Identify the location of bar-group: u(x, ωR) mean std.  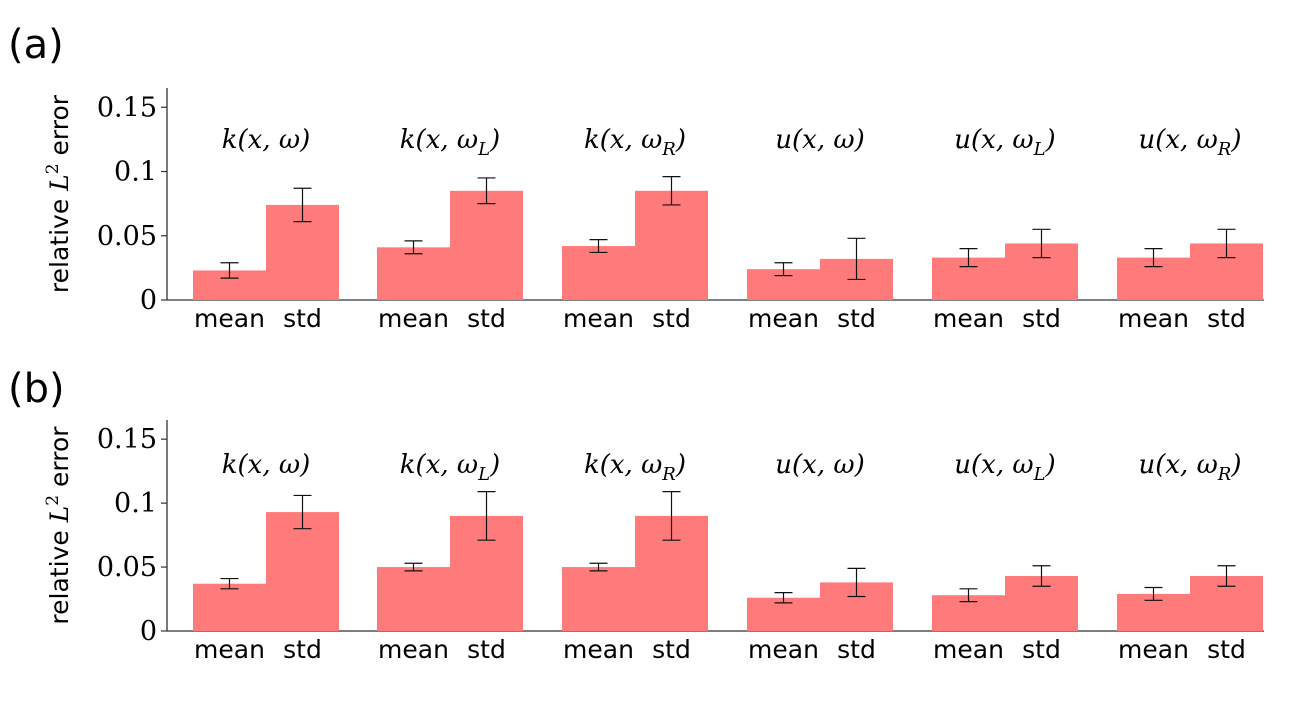
(1190, 229).